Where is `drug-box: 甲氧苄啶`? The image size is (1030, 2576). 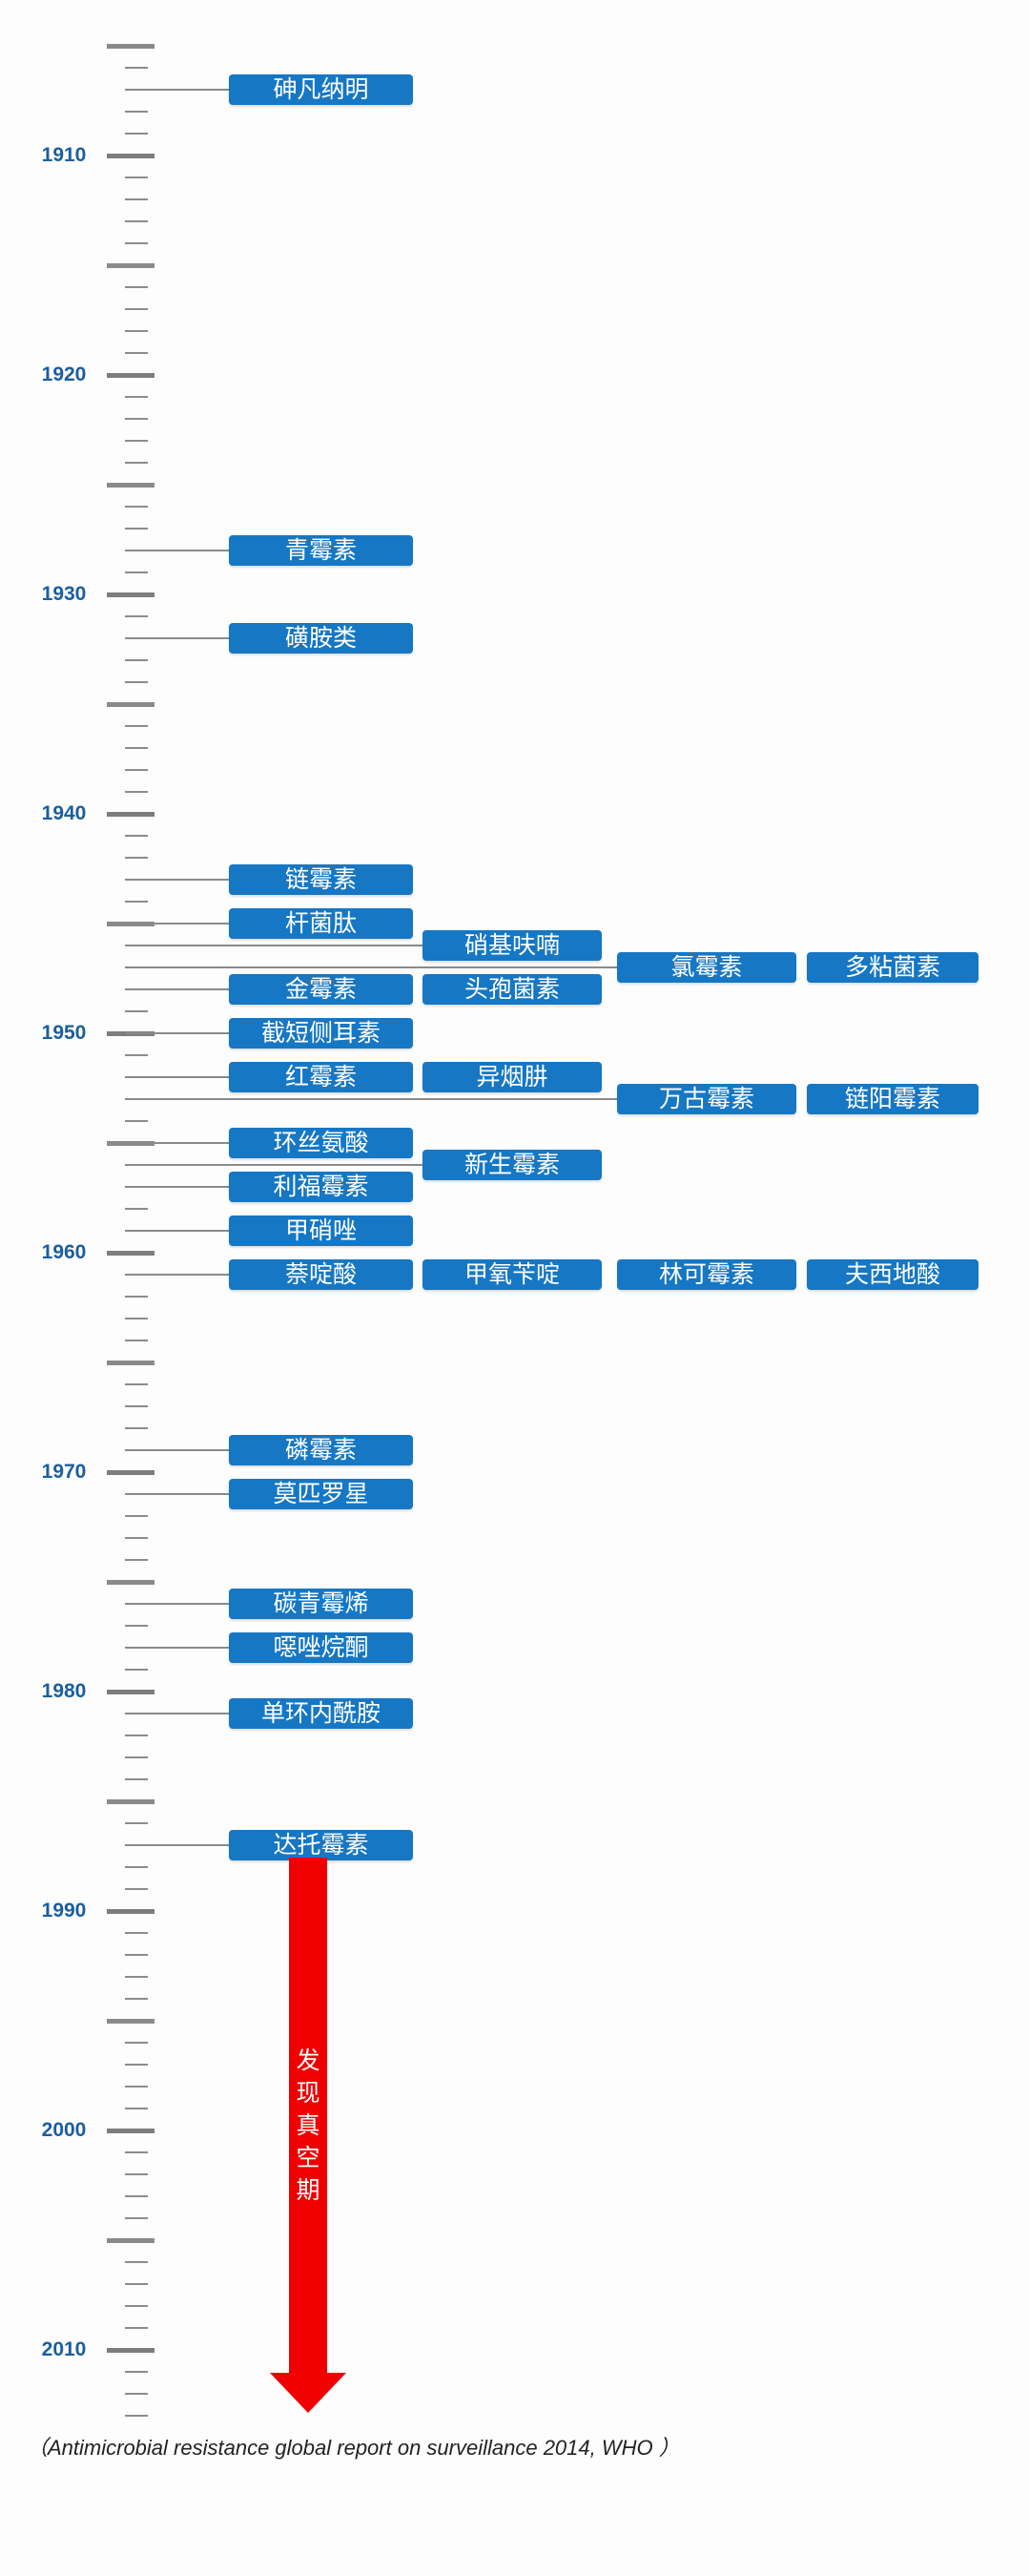 drug-box: 甲氧苄啶 is located at coordinates (512, 1274).